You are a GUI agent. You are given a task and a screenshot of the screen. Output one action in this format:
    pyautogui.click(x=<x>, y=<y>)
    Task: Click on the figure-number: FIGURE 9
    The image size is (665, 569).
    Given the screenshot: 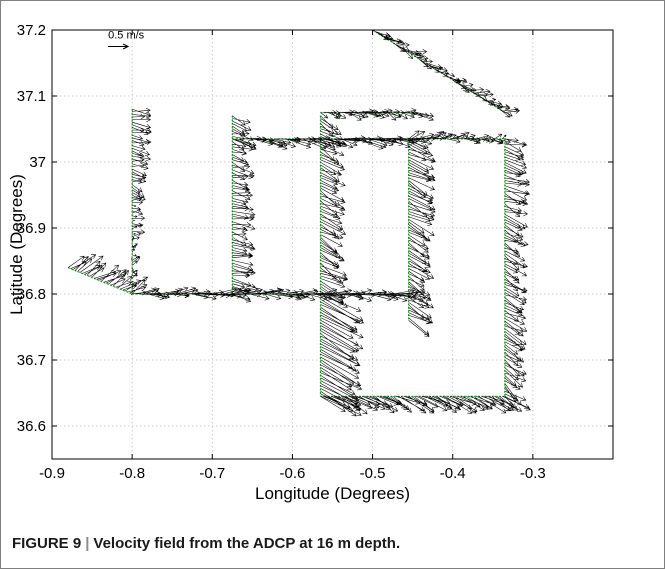 What is the action you would take?
    pyautogui.click(x=47, y=543)
    